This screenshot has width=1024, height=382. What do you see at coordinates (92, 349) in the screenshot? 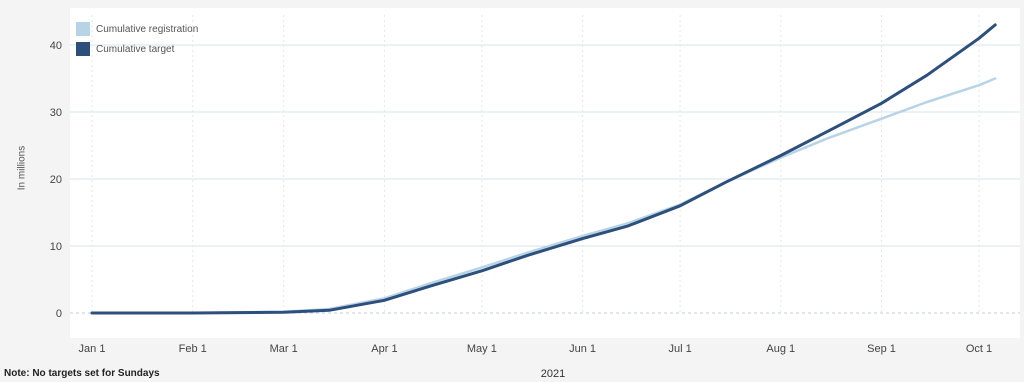
I see `x-tick-label: Jan 1` at bounding box center [92, 349].